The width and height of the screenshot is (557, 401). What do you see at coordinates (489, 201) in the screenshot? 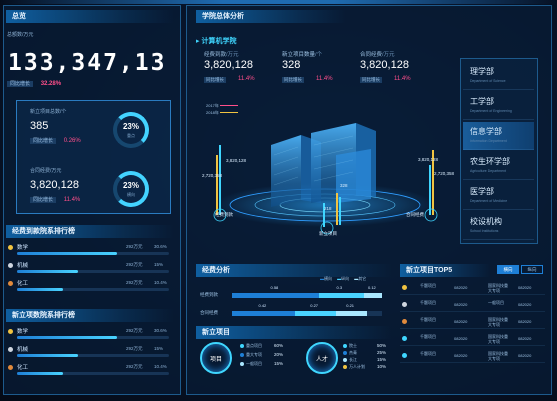
I see `department-en: Department of Medicine` at bounding box center [489, 201].